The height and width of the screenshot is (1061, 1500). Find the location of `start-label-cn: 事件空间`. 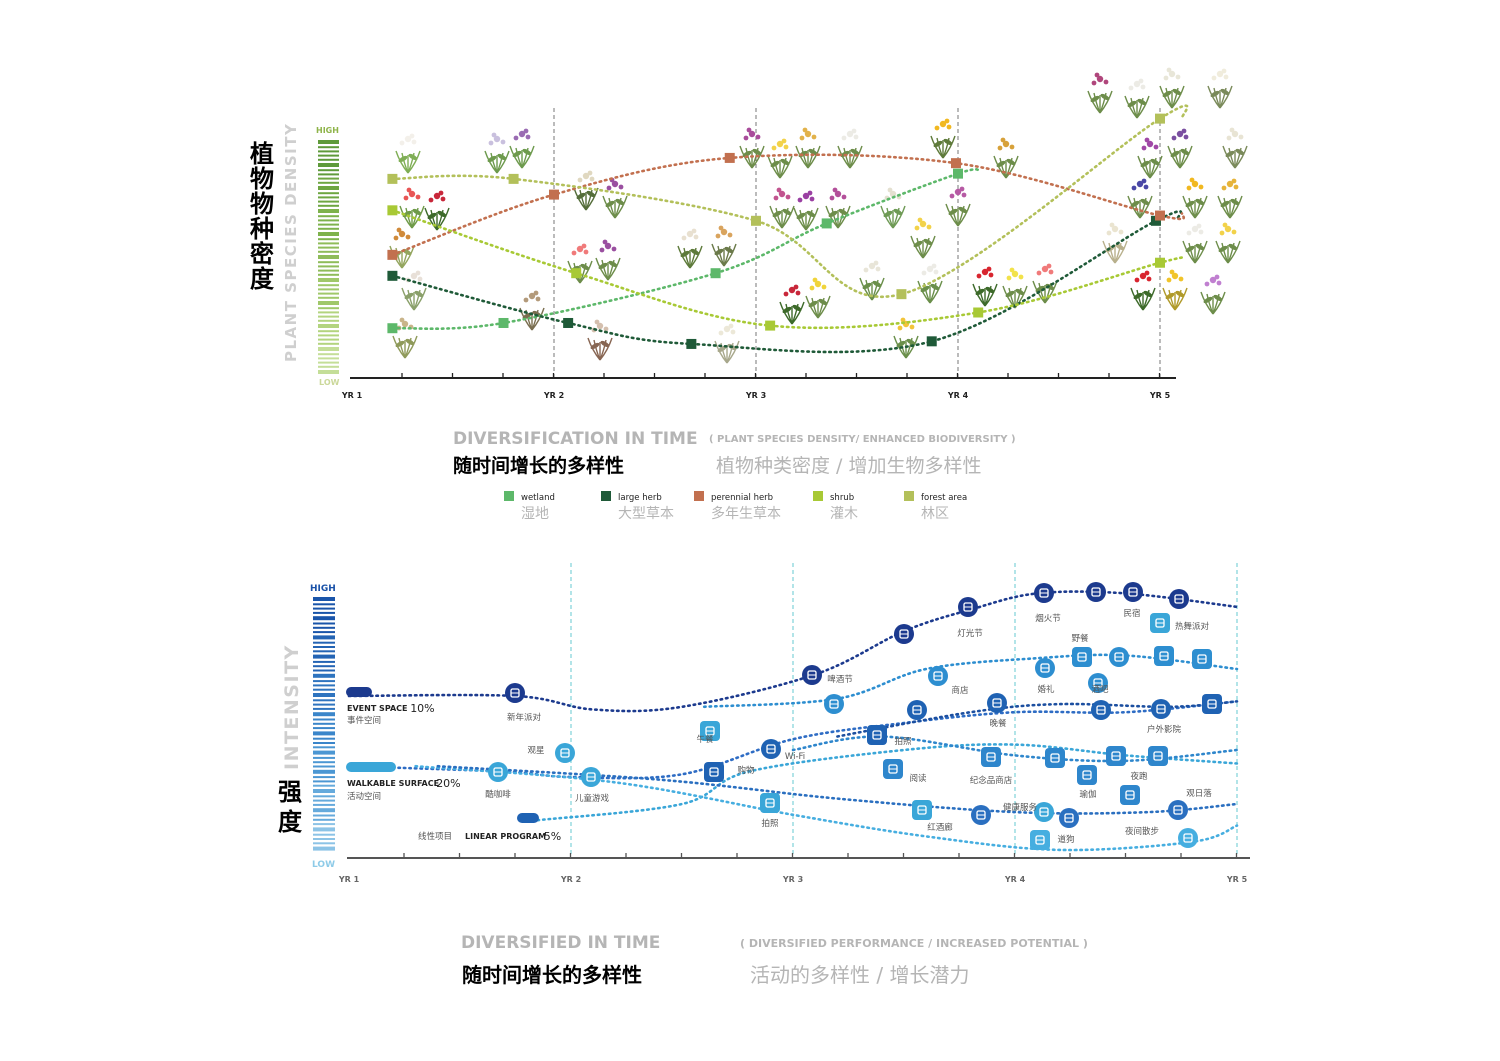

start-label-cn: 事件空间 is located at coordinates (364, 720).